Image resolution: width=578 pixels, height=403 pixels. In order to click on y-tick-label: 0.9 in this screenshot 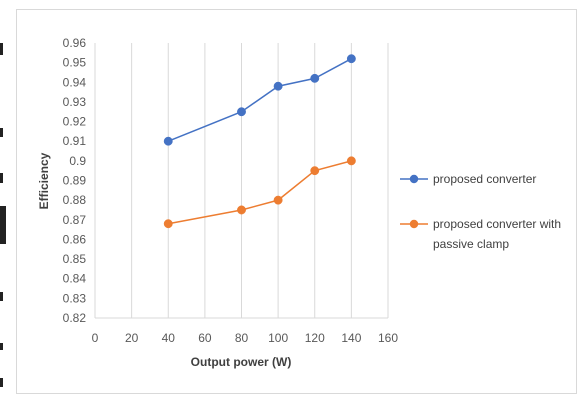, I will do `click(77, 161)`.